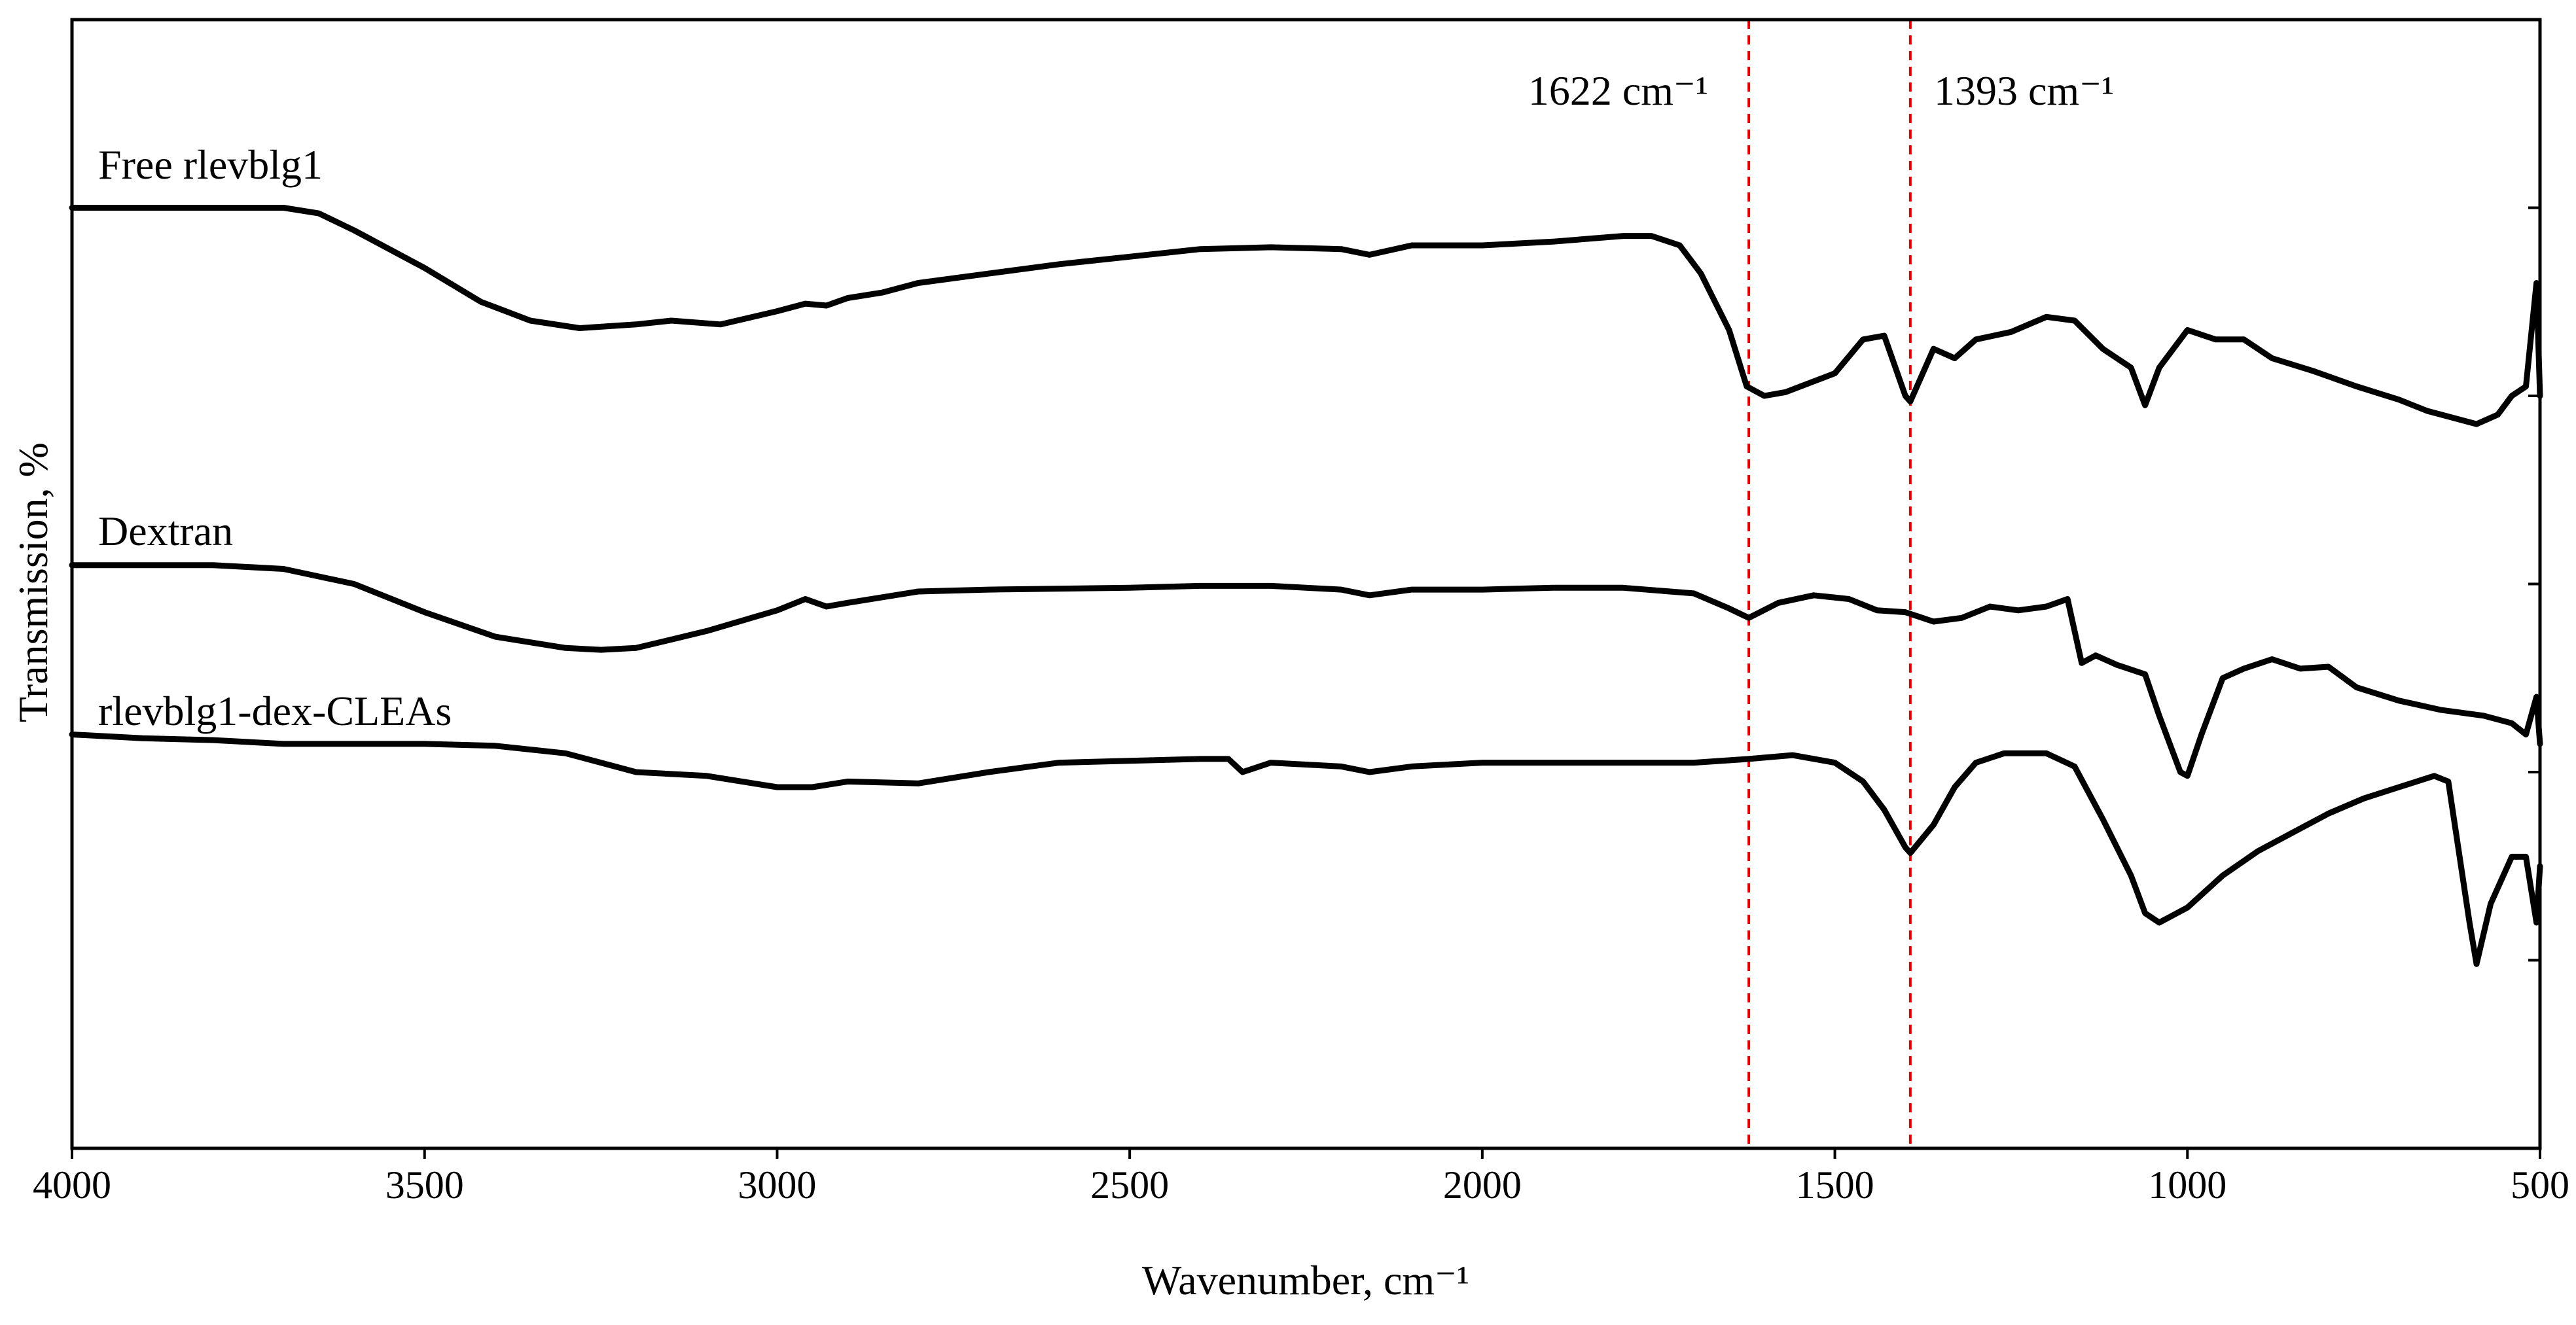 This screenshot has height=1325, width=2576. Describe the element at coordinates (1301, 1177) in the screenshot. I see `x-axis-ticks: 4000 3500 3000 2500 2000 1500 1000 500` at that location.